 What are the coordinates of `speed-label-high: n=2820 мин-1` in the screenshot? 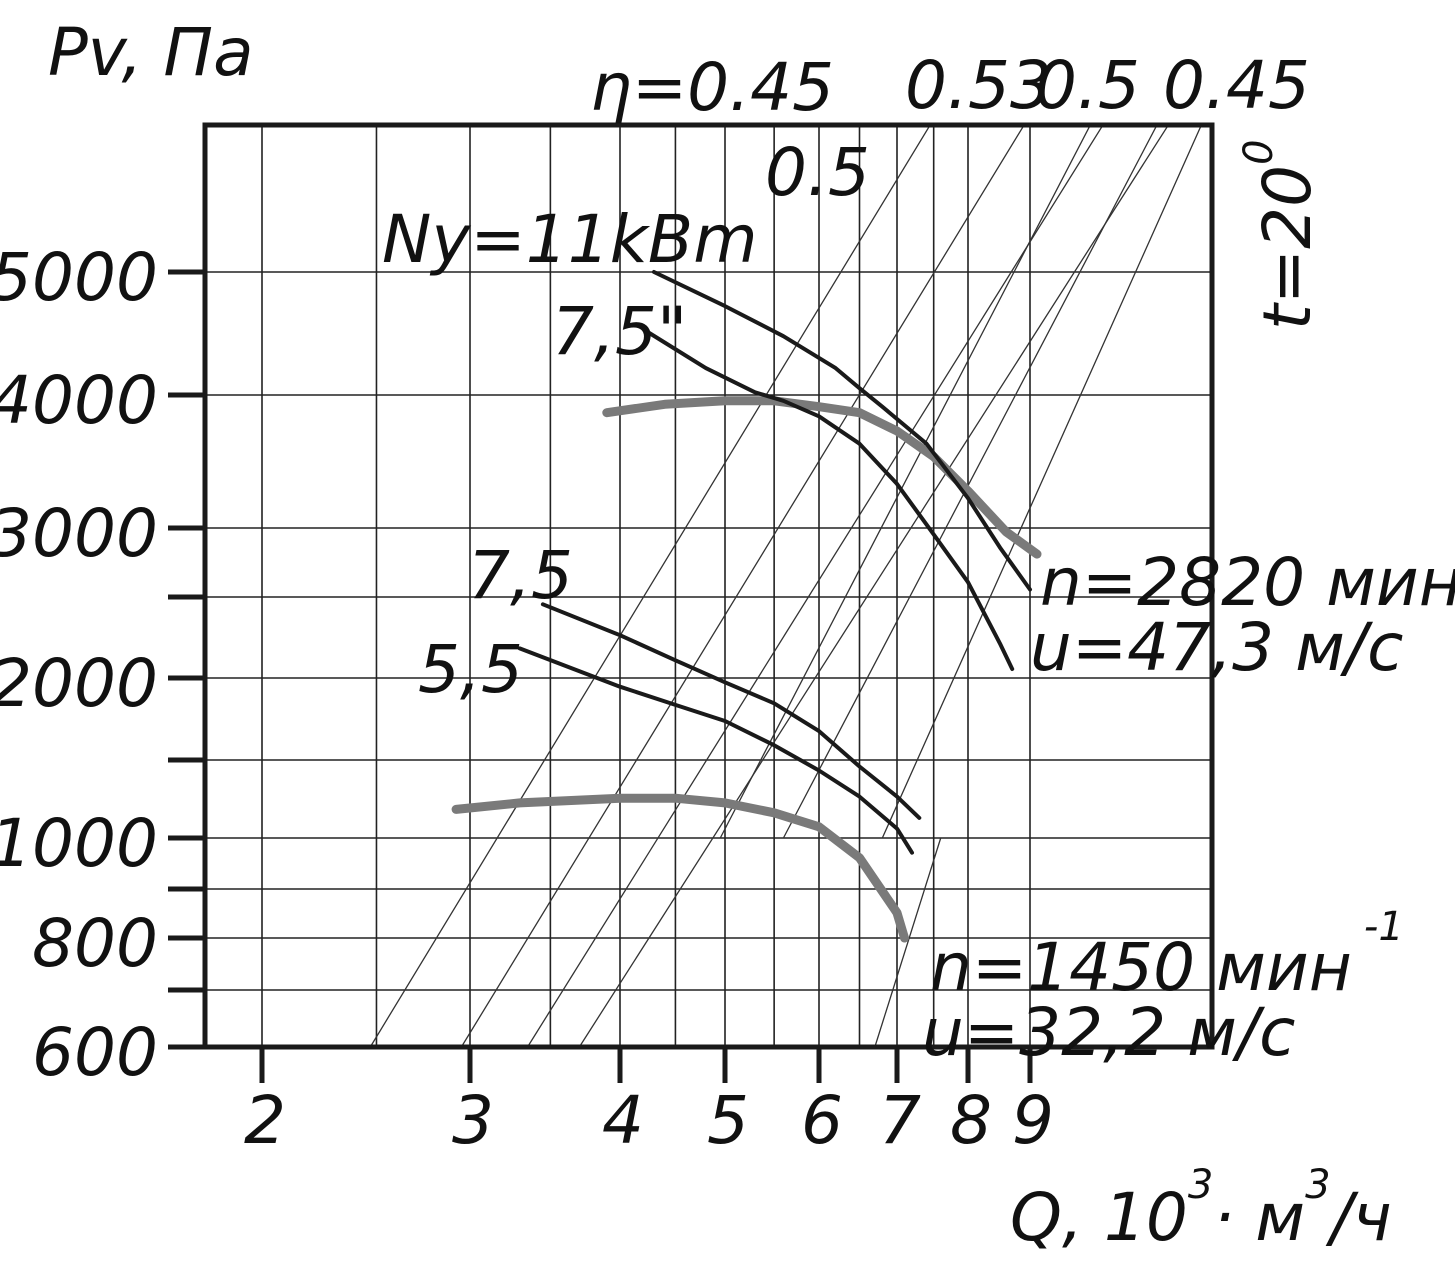 It's located at (1247, 570).